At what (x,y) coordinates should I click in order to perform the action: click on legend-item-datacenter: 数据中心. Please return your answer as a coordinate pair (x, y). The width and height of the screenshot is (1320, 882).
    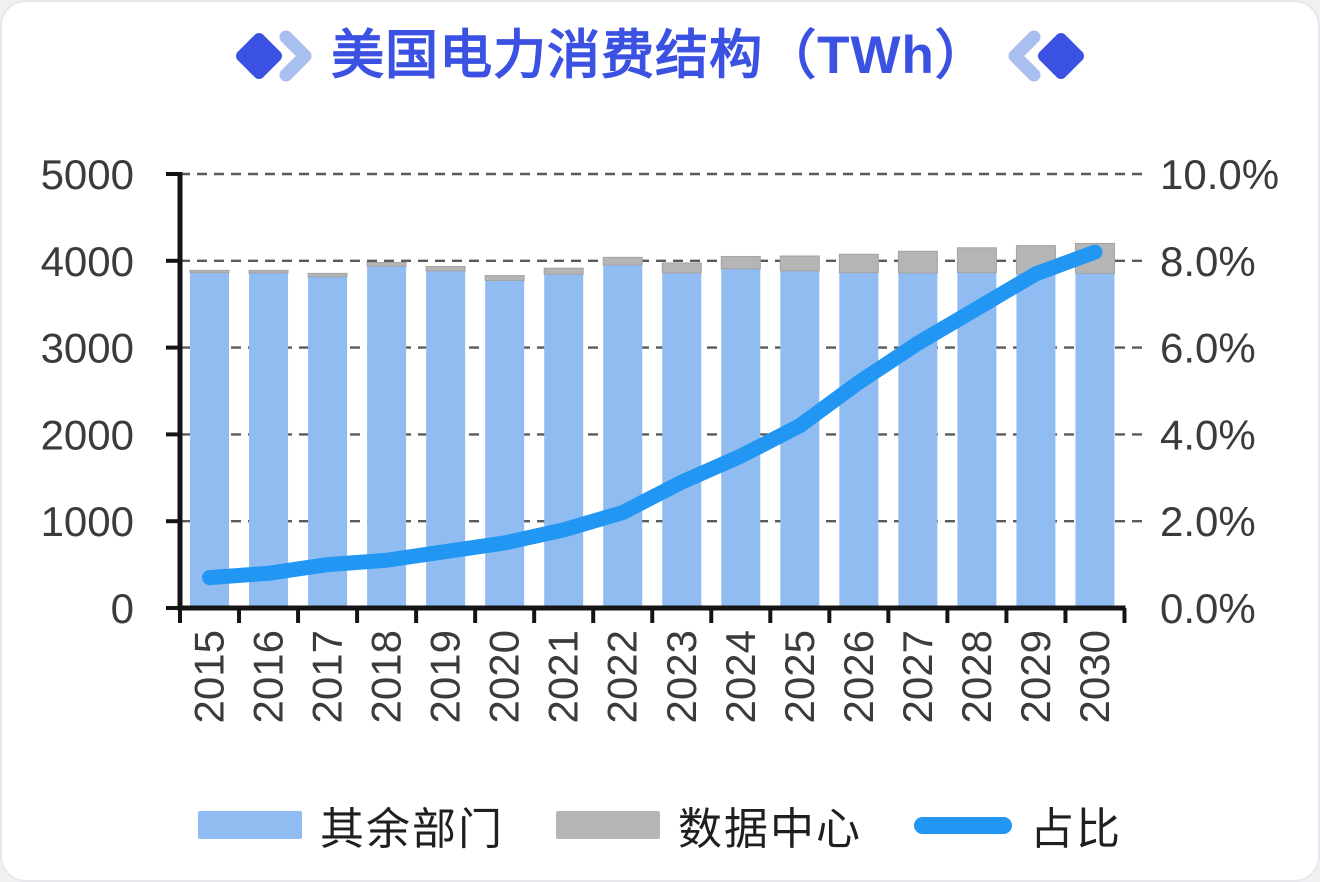
    Looking at the image, I should click on (709, 825).